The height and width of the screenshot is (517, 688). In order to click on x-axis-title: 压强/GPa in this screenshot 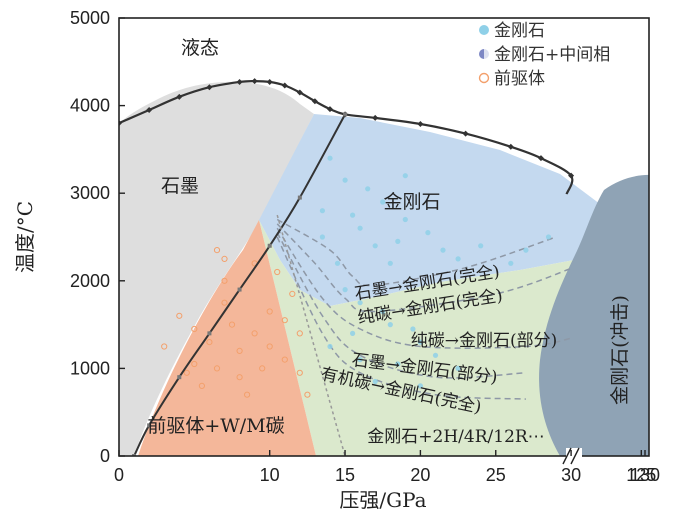, I will do `click(382, 500)`.